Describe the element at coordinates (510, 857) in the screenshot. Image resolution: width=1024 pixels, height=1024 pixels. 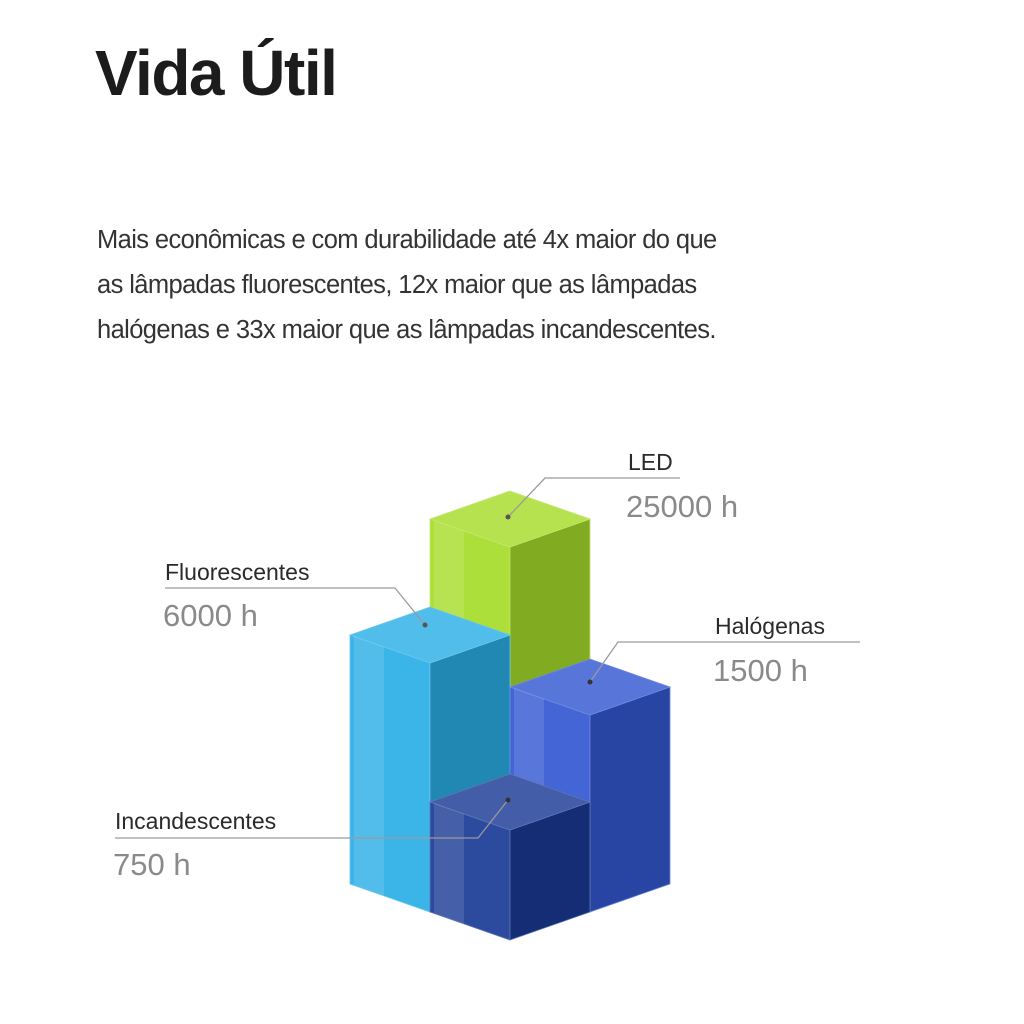
I see `bar-incandescentes` at that location.